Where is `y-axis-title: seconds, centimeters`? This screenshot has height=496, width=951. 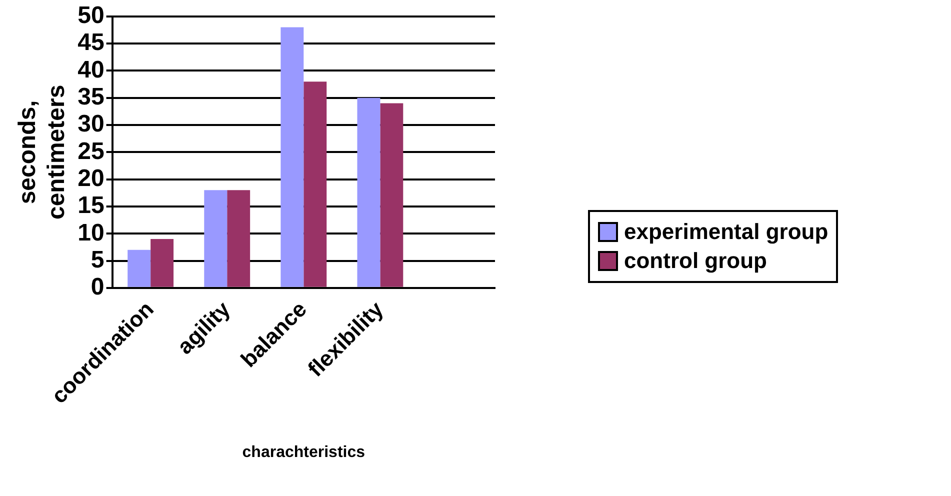 y-axis-title: seconds, centimeters is located at coordinates (42, 152).